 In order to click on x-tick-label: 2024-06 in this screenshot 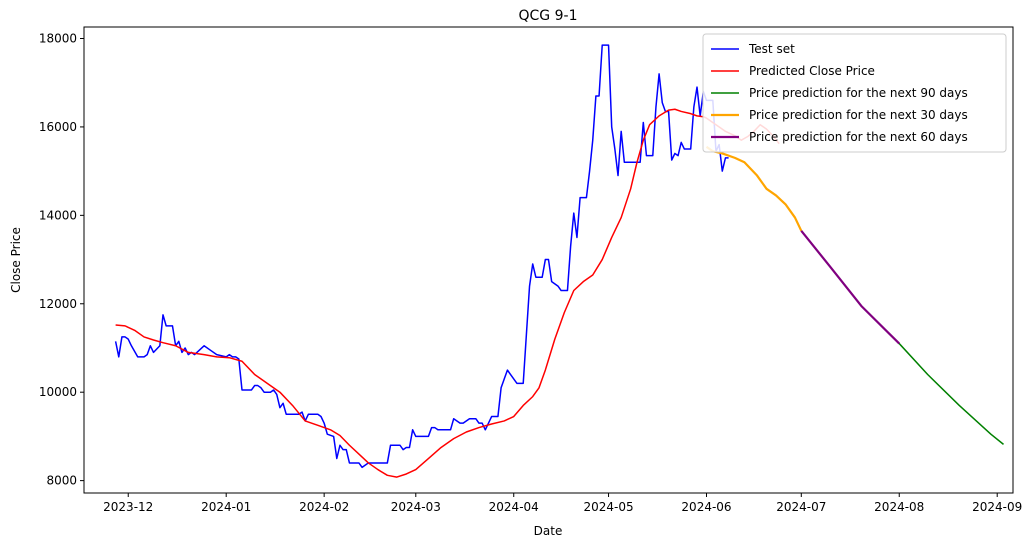, I will do `click(706, 507)`.